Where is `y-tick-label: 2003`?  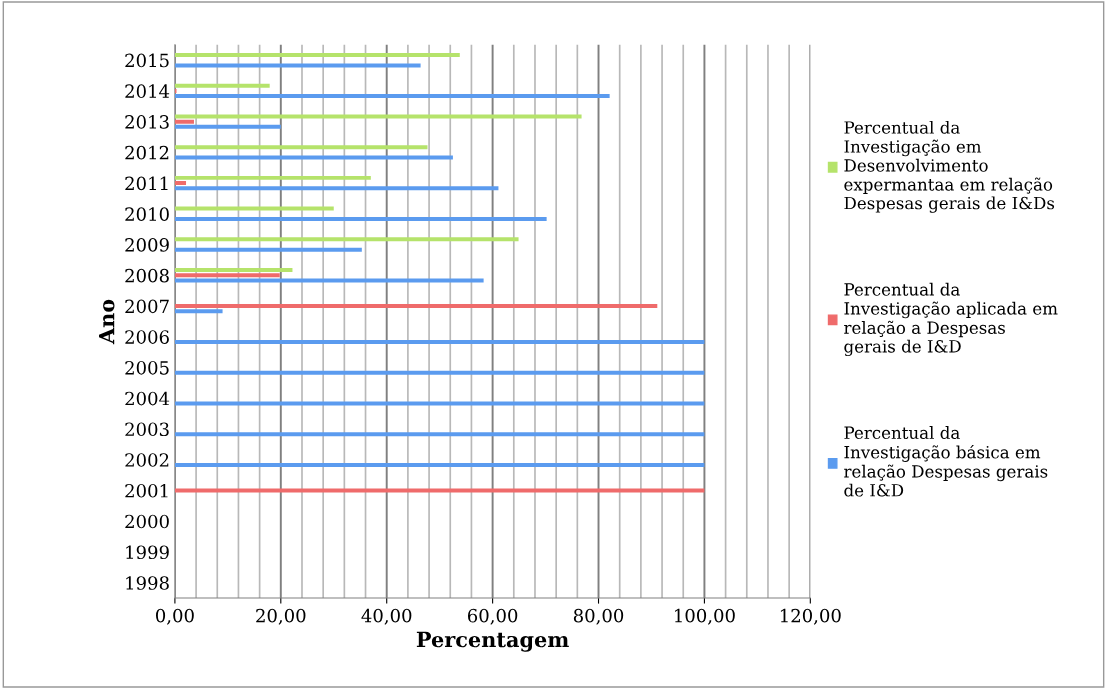 y-tick-label: 2003 is located at coordinates (147, 429).